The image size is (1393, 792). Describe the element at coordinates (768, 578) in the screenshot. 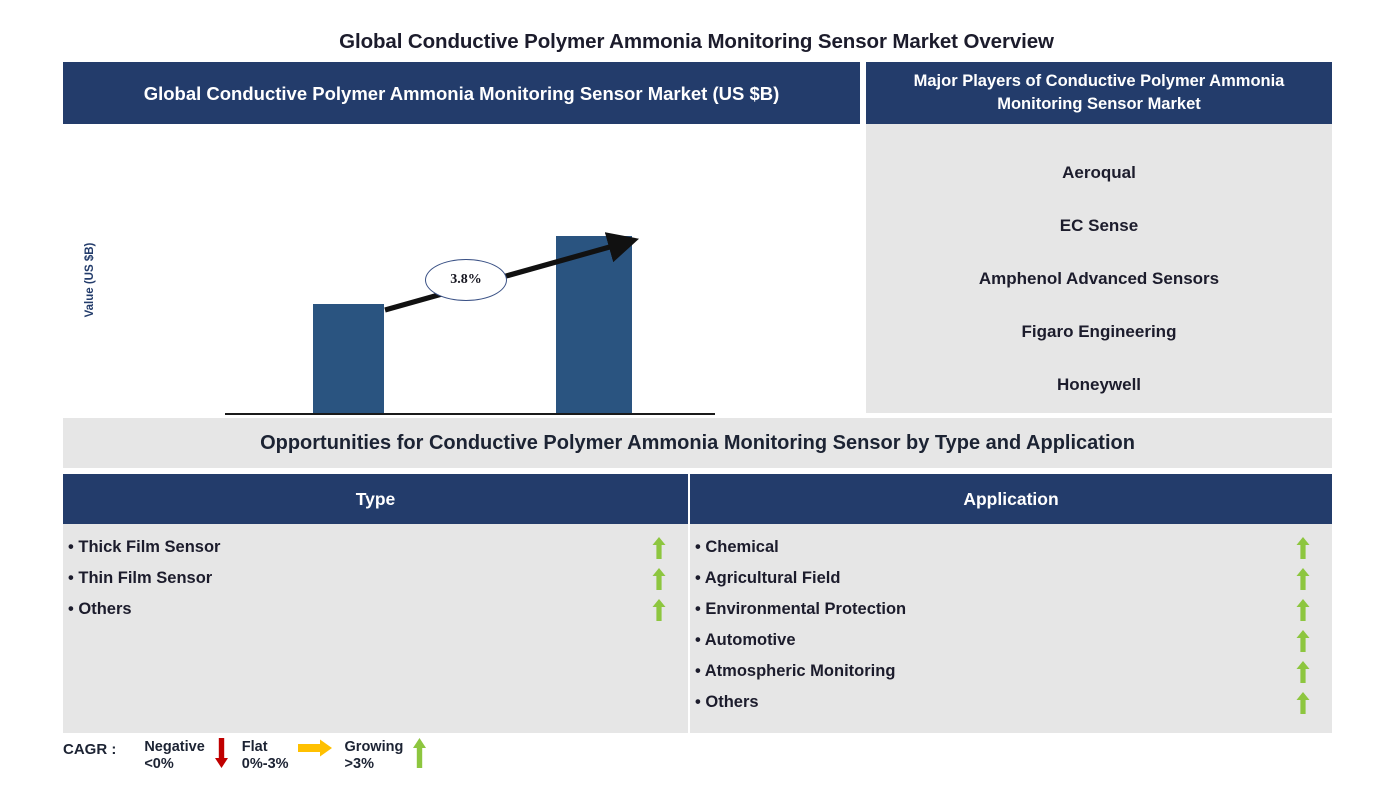

I see `application-item-label: • Agricultural Field` at that location.